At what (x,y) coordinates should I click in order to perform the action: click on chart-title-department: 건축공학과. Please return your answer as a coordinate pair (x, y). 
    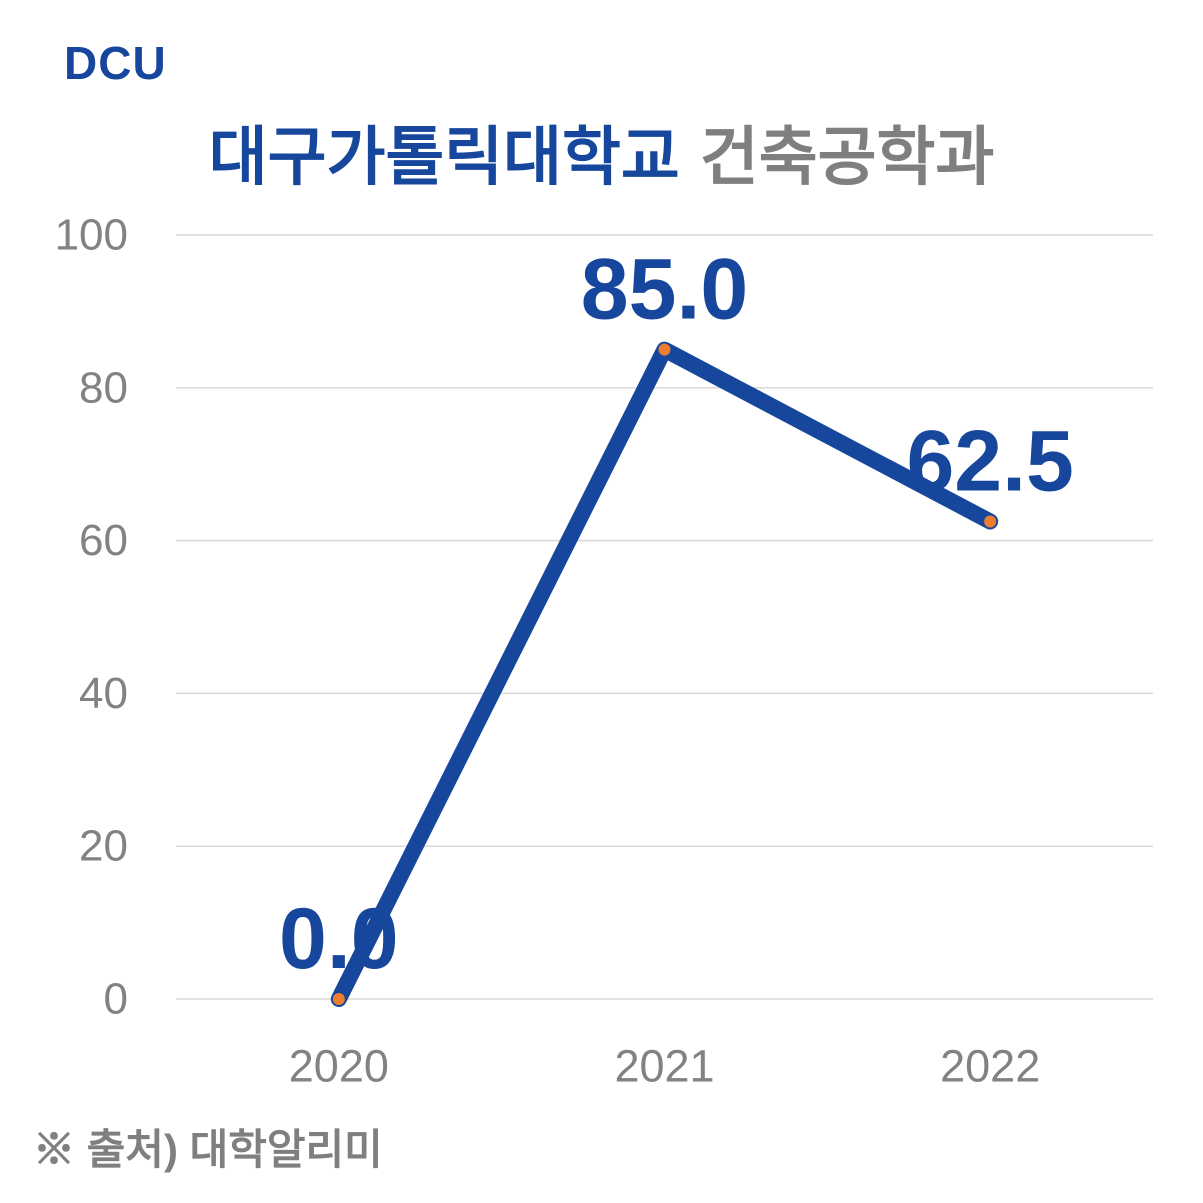
    Looking at the image, I should click on (847, 157).